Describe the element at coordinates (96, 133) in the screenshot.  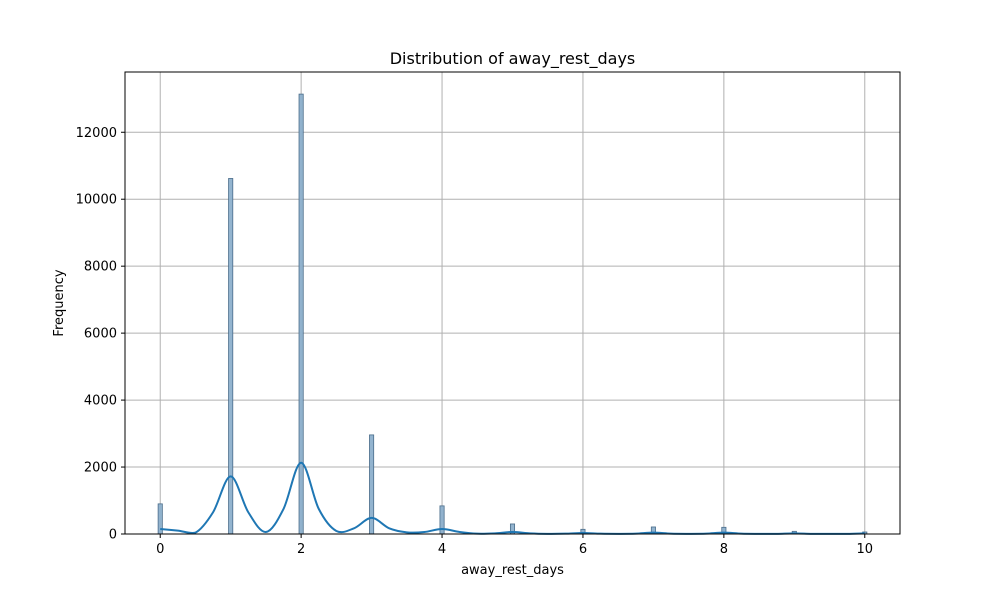
I see `y-tick-label: 12000` at that location.